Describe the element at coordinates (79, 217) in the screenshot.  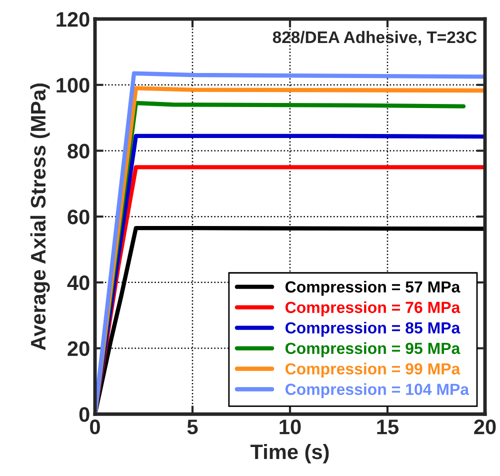
I see `y-tick-label: 60` at that location.